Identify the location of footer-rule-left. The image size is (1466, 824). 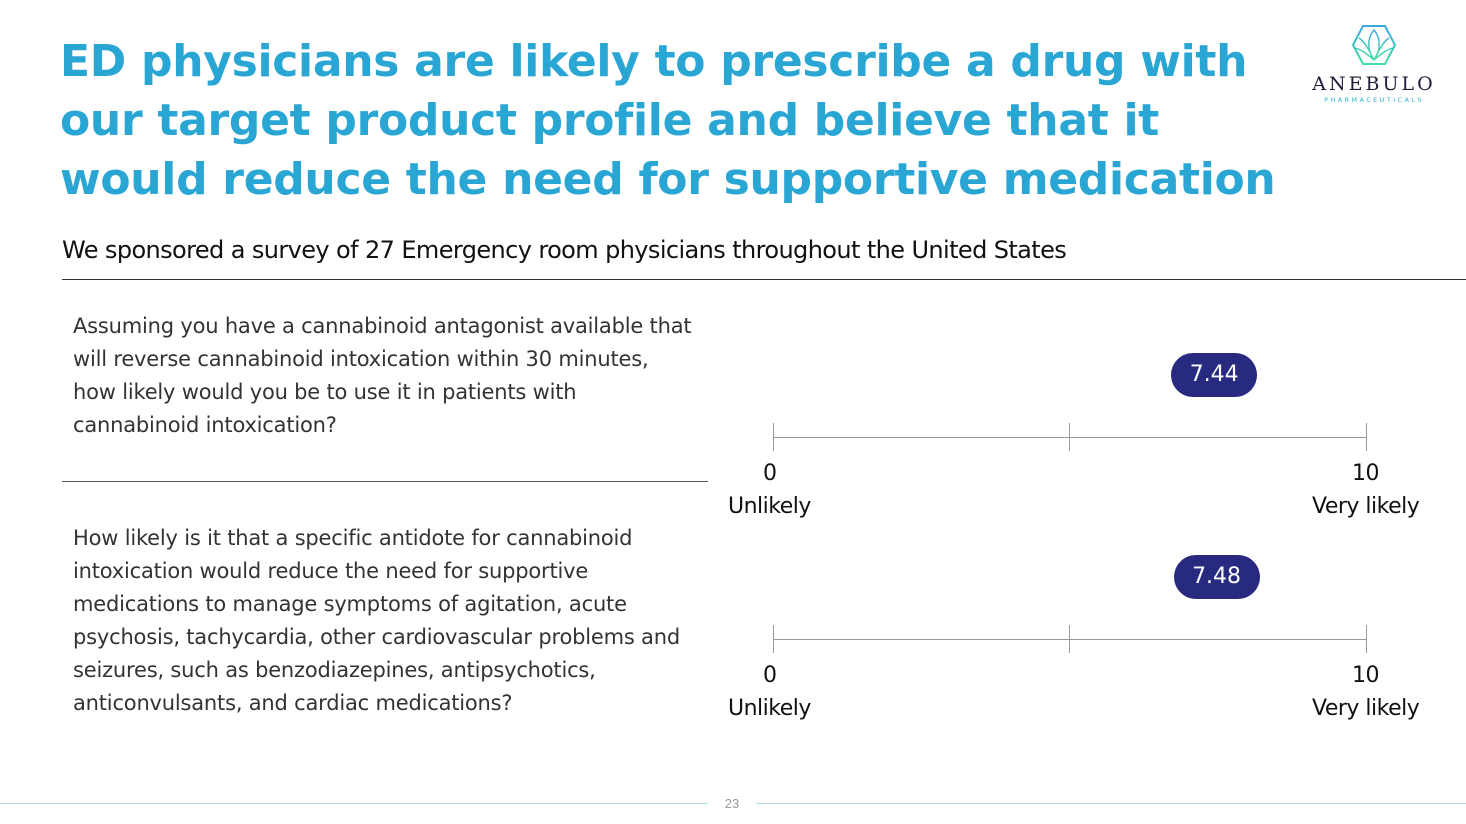
(354, 803).